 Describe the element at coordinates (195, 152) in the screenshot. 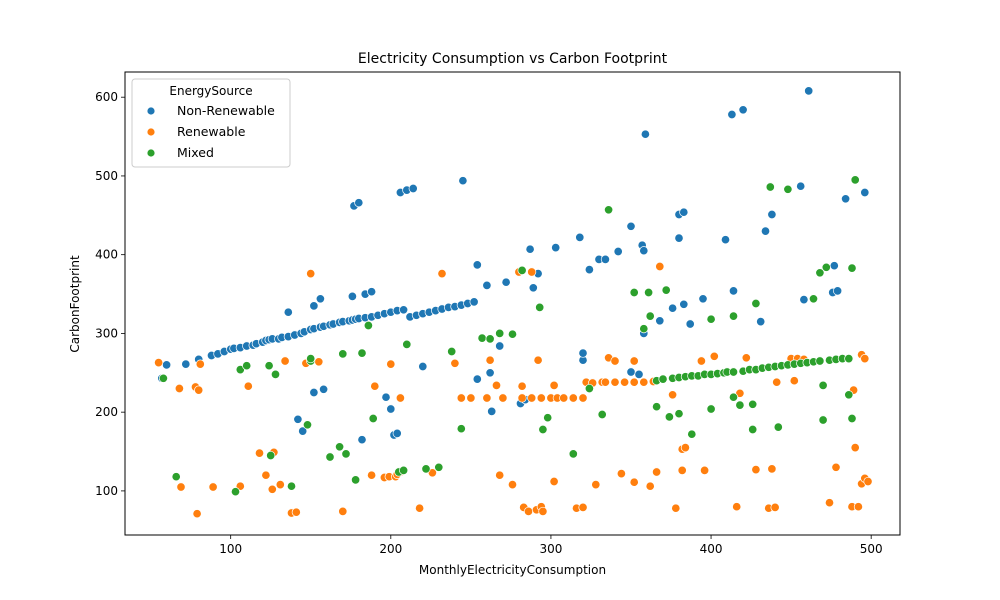

I see `legend-label-mixed: Mixed` at that location.